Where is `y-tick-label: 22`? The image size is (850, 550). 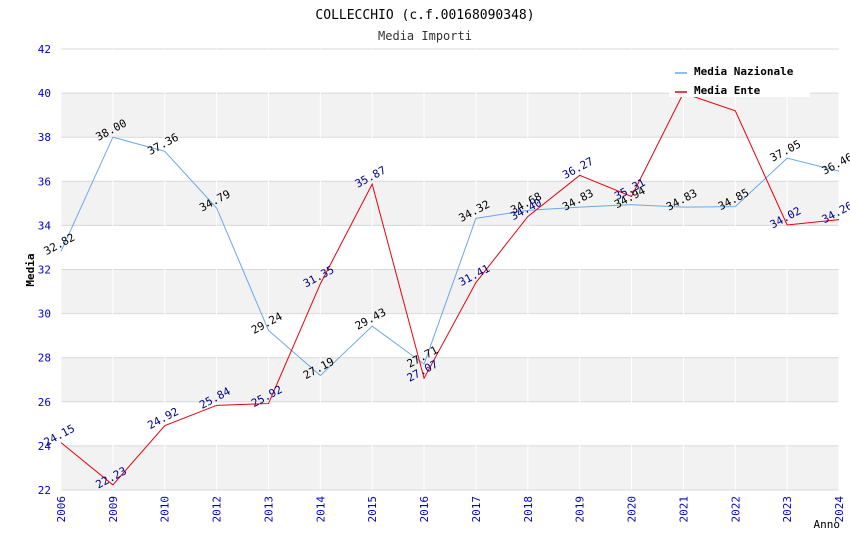 y-tick-label: 22 is located at coordinates (44, 490).